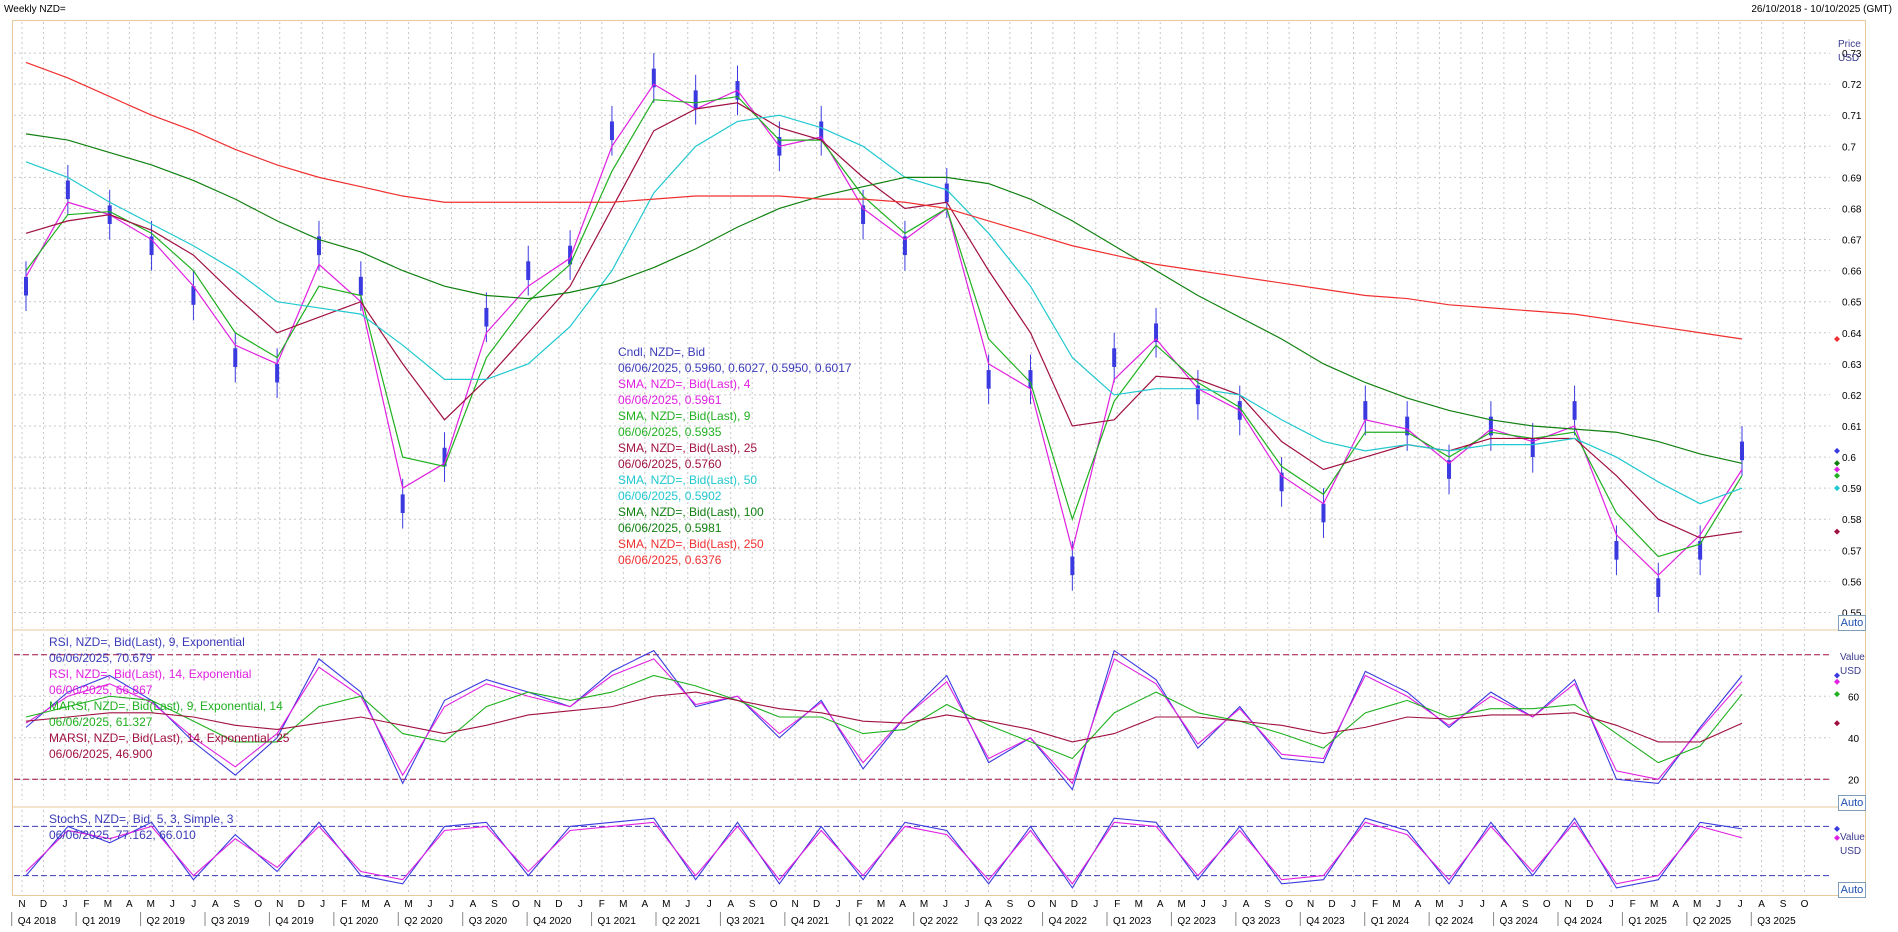 The height and width of the screenshot is (932, 1898). I want to click on y-tick-label: 40, so click(1854, 739).